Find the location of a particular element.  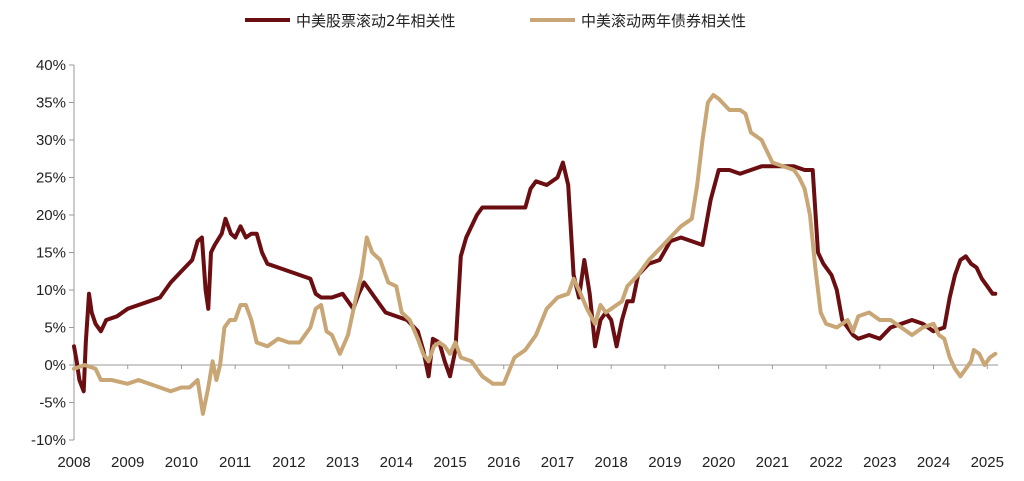

y-tick-label: 20% is located at coordinates (51, 215).